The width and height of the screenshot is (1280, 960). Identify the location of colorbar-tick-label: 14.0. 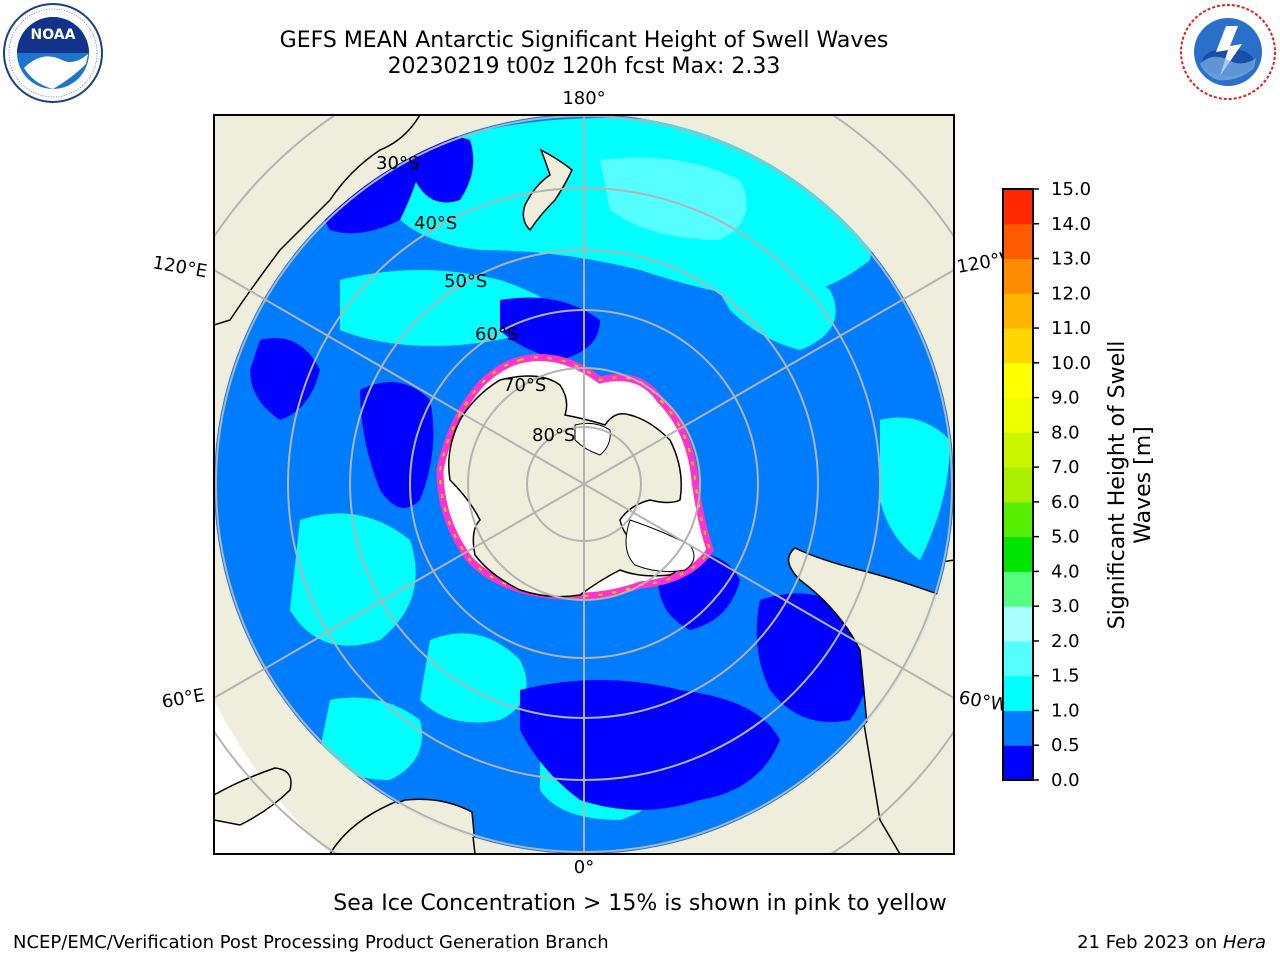
(1071, 224).